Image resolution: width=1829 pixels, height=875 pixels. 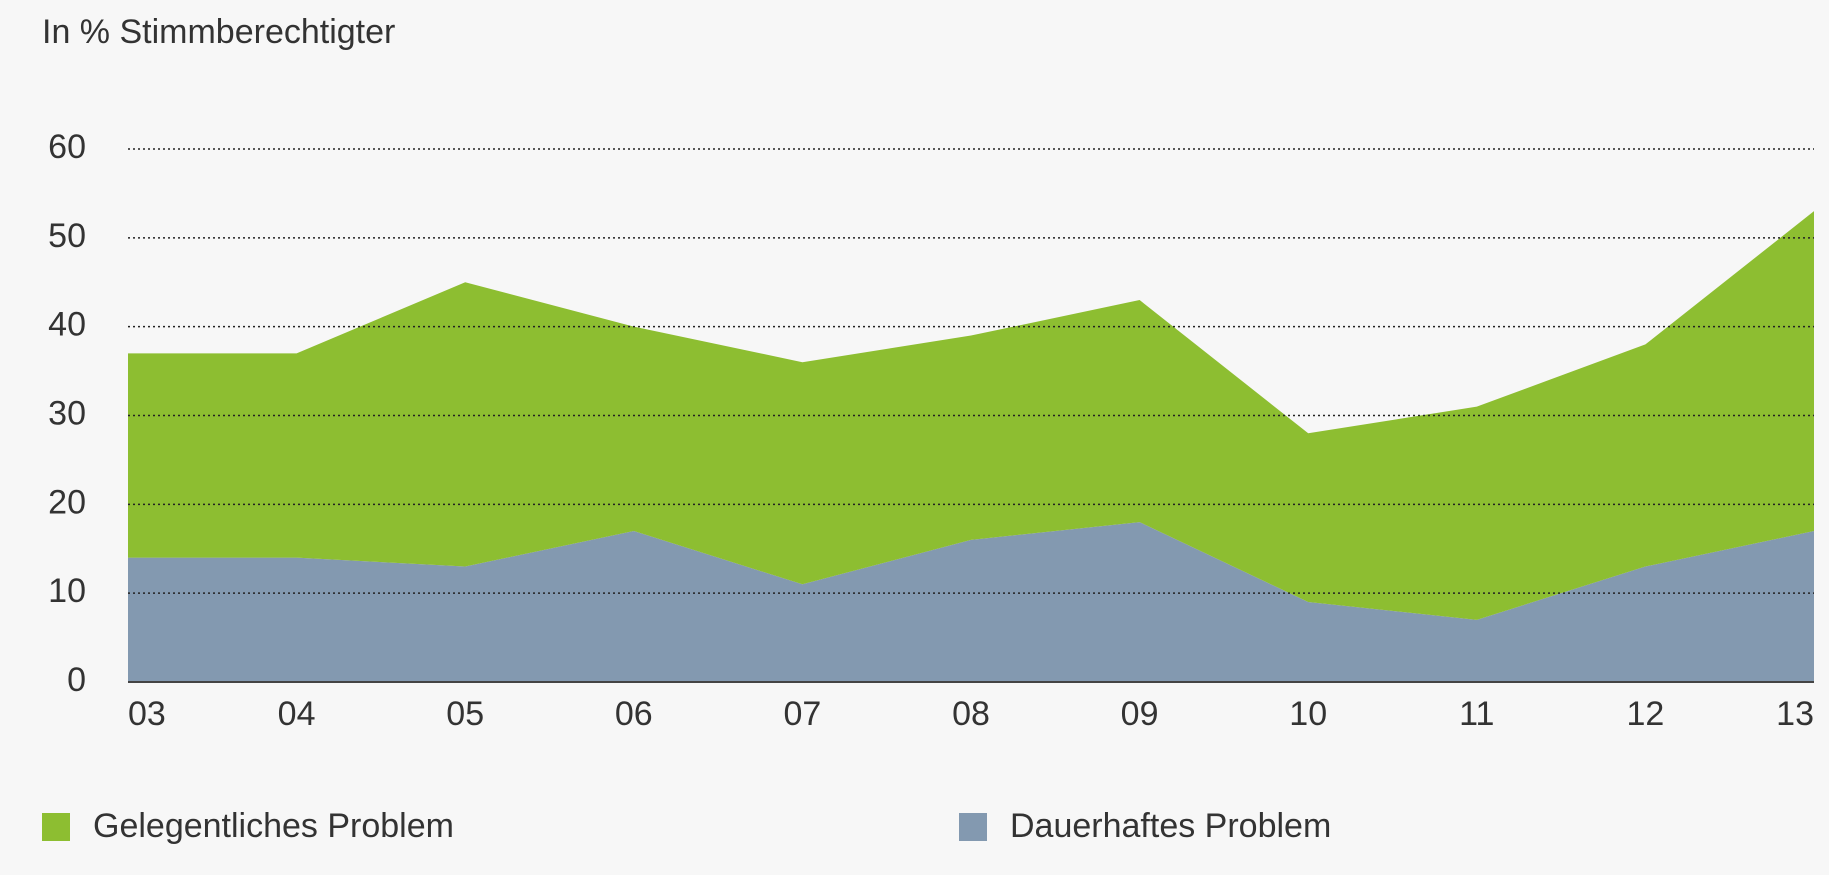 What do you see at coordinates (971, 714) in the screenshot?
I see `x-tick-label: 08` at bounding box center [971, 714].